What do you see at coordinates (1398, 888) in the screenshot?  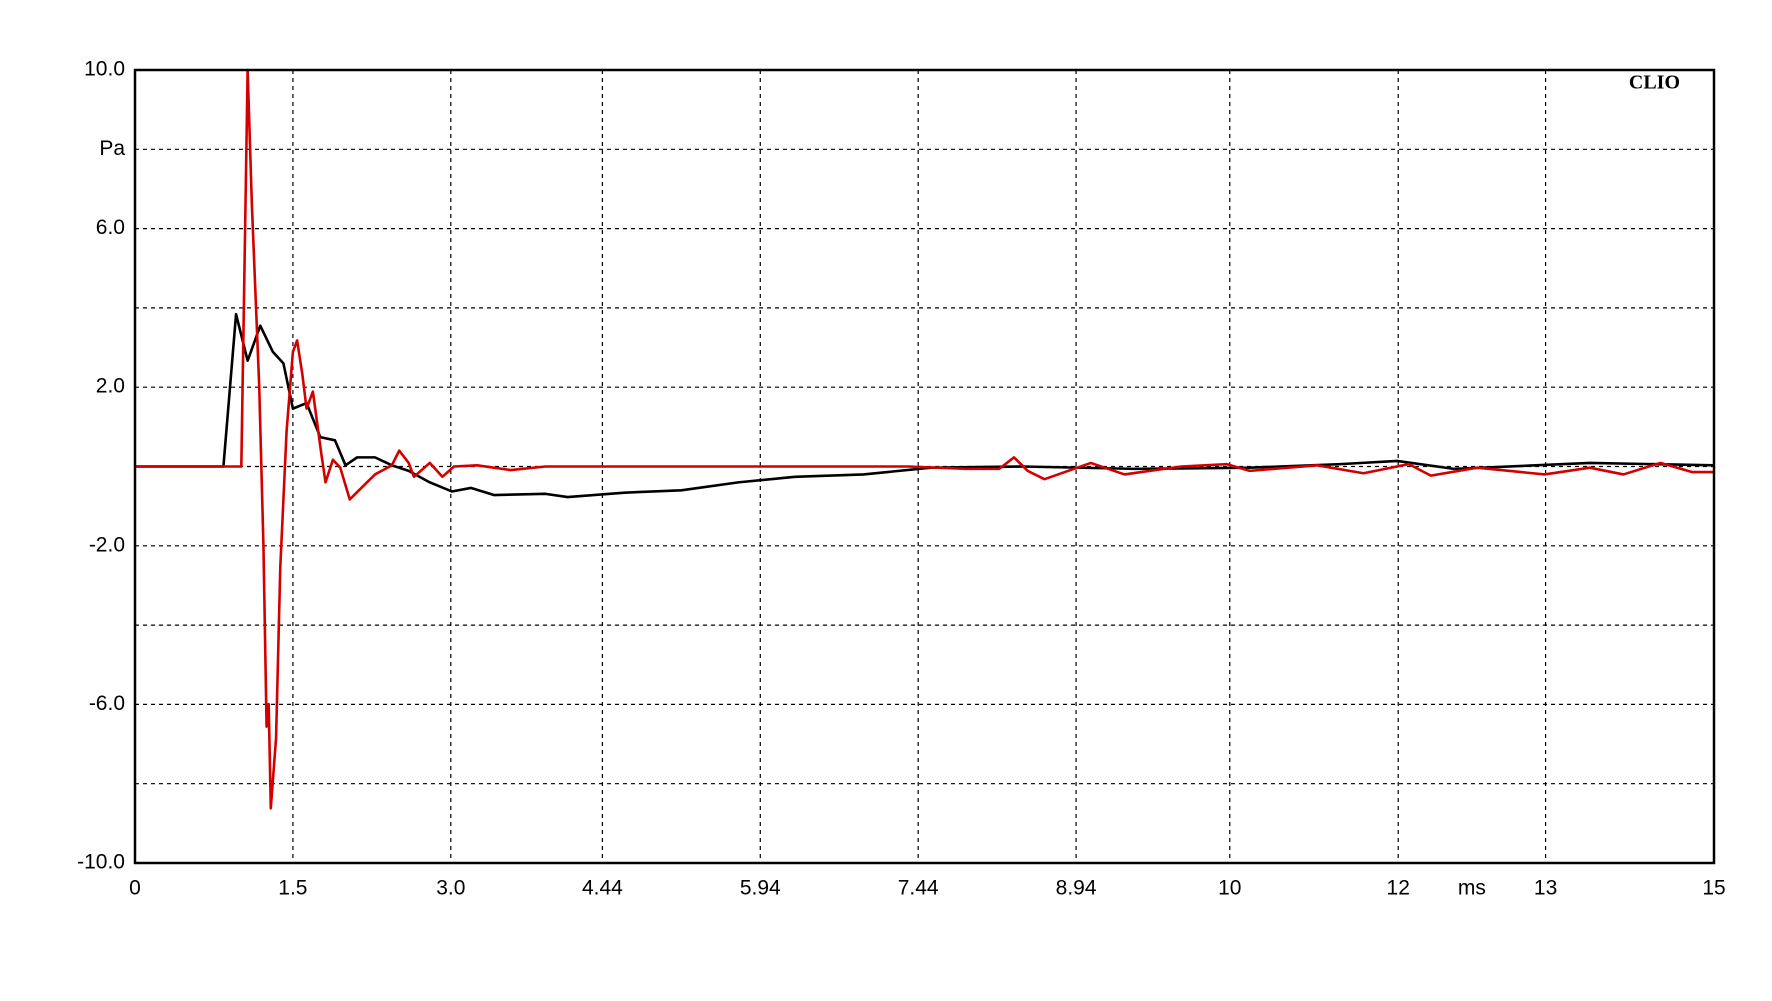 I see `x-tick-label: 12` at bounding box center [1398, 888].